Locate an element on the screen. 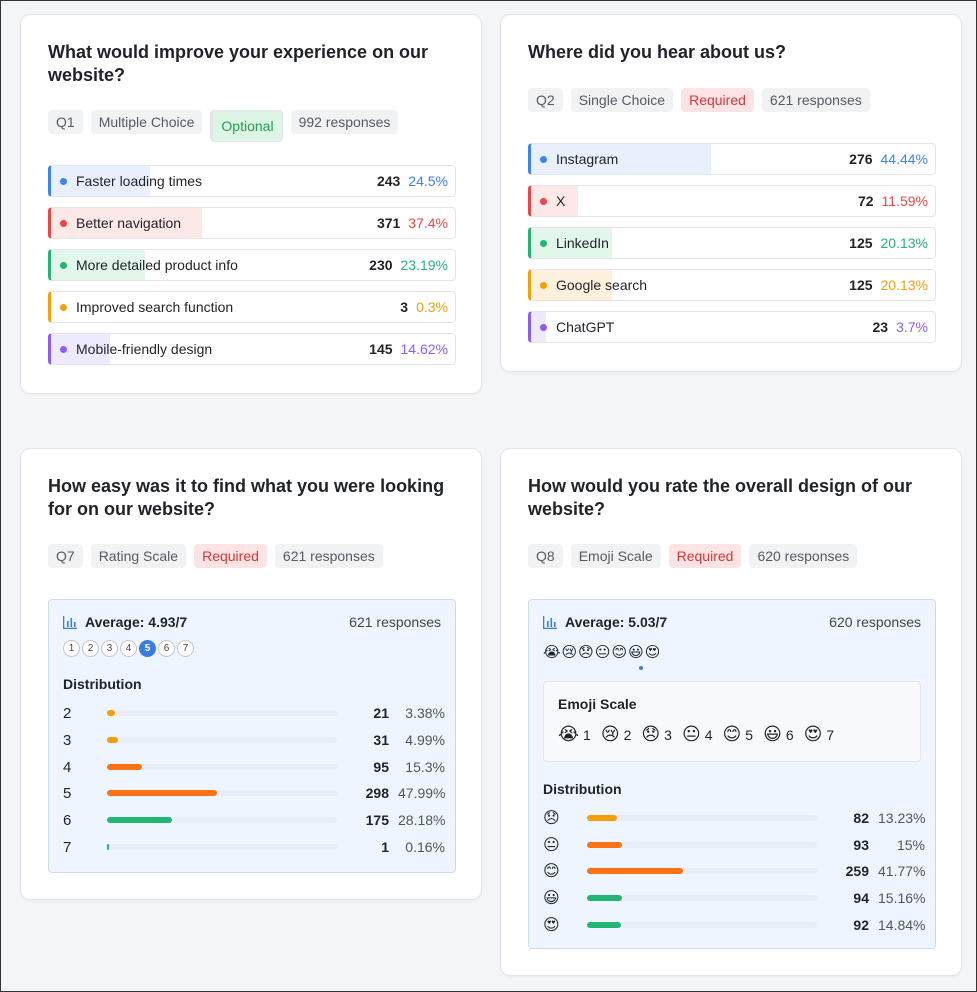 The width and height of the screenshot is (977, 992). option-row: Instagram 276 44.44% is located at coordinates (732, 159).